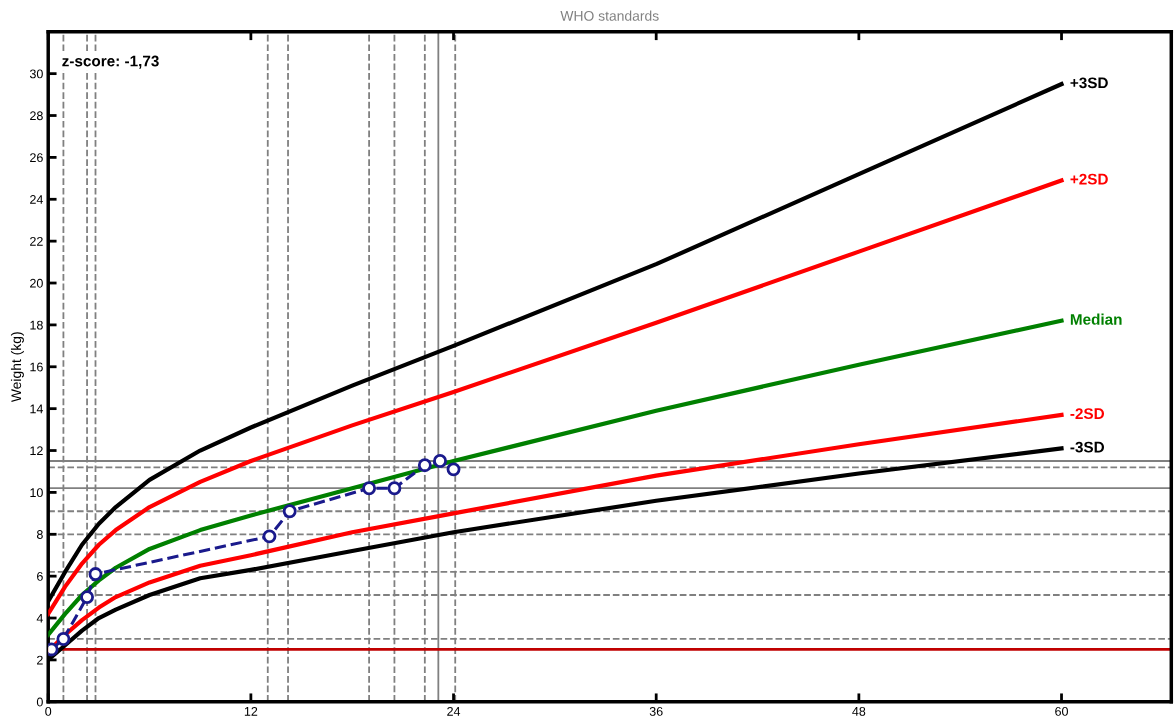 The width and height of the screenshot is (1176, 722). Describe the element at coordinates (36, 158) in the screenshot. I see `y-tick-label: 26` at that location.